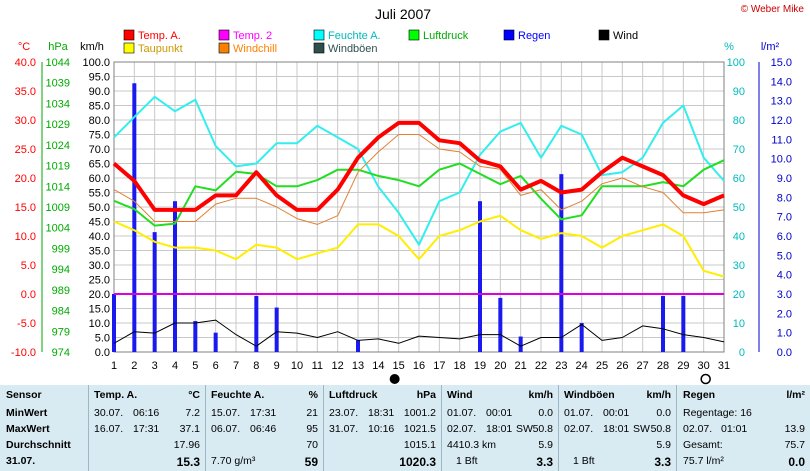 This screenshot has height=471, width=810. I want to click on tick-press-12: 984, so click(61, 312).